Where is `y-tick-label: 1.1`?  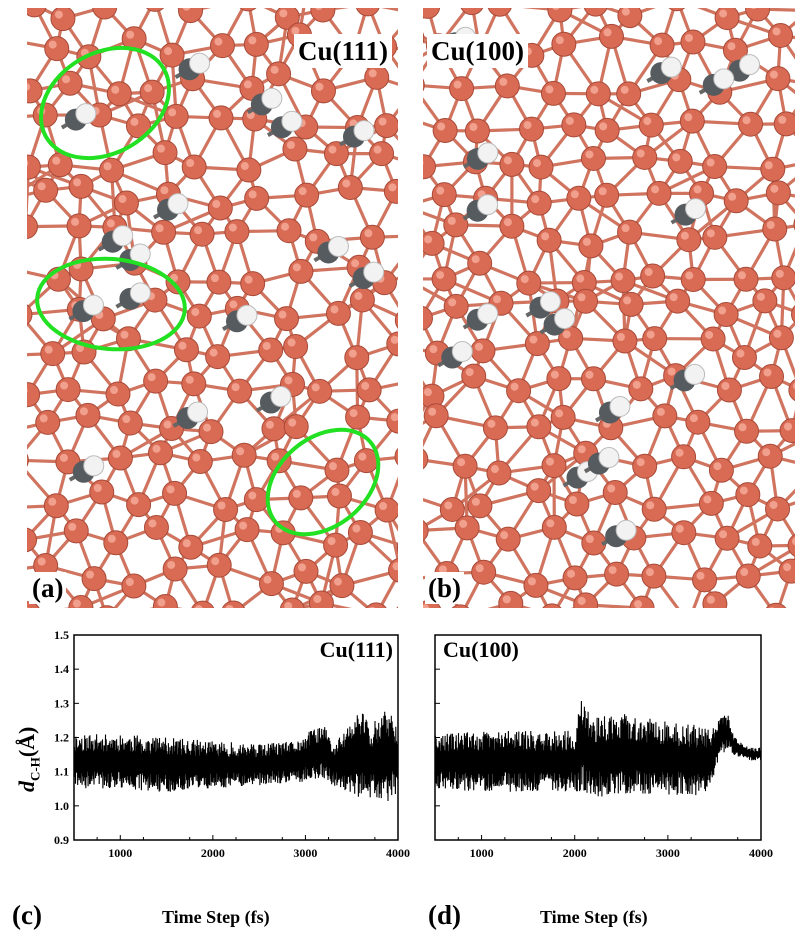
y-tick-label: 1.1 is located at coordinates (61, 772).